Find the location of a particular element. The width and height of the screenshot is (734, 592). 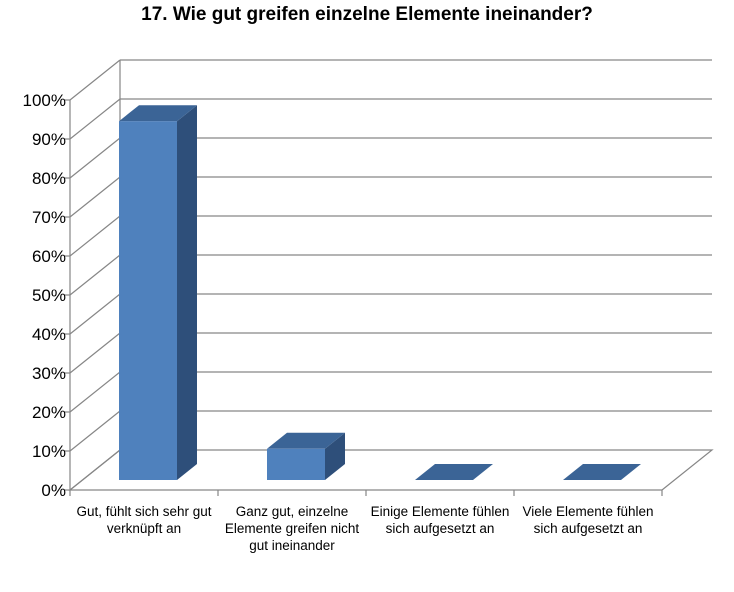

y-tick-label: 100% is located at coordinates (44, 100).